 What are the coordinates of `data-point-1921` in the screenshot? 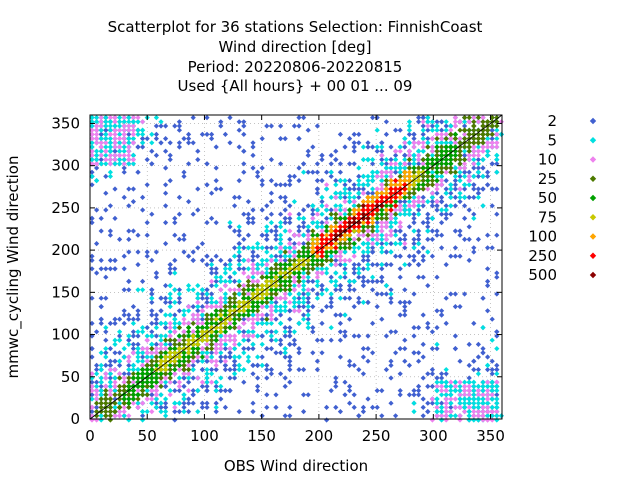 It's located at (382, 143).